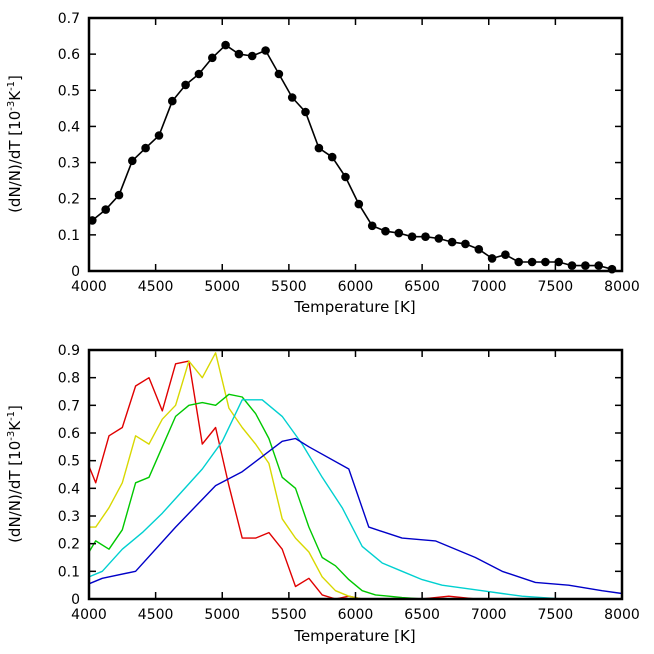  What do you see at coordinates (69, 351) in the screenshot?
I see `bottom-y-tick-label: 0.9` at bounding box center [69, 351].